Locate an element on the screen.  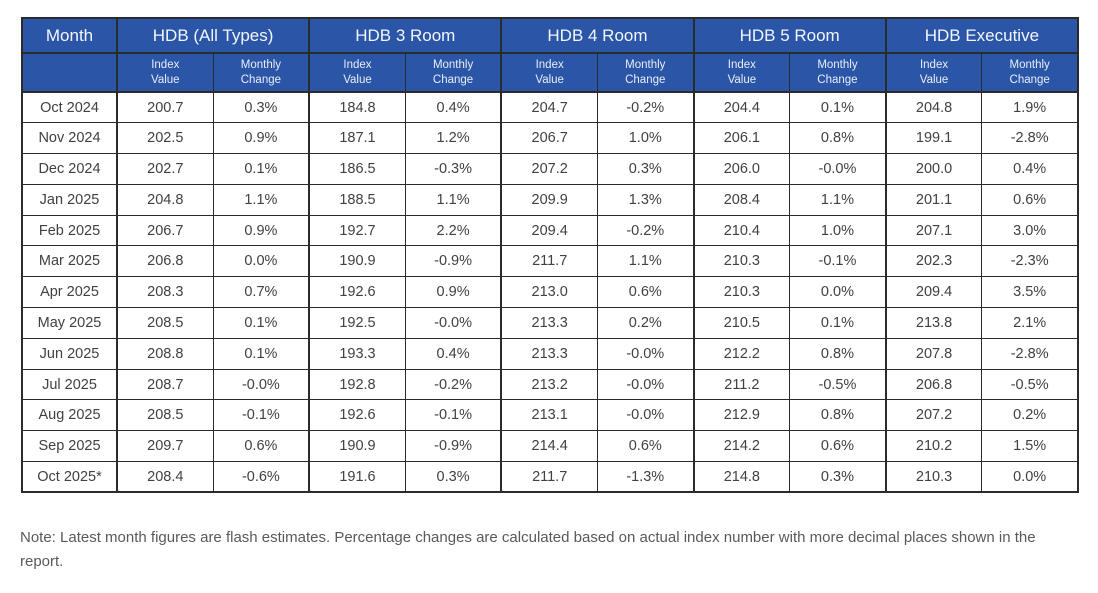
index-value-cell: 206.7 is located at coordinates (164, 230).